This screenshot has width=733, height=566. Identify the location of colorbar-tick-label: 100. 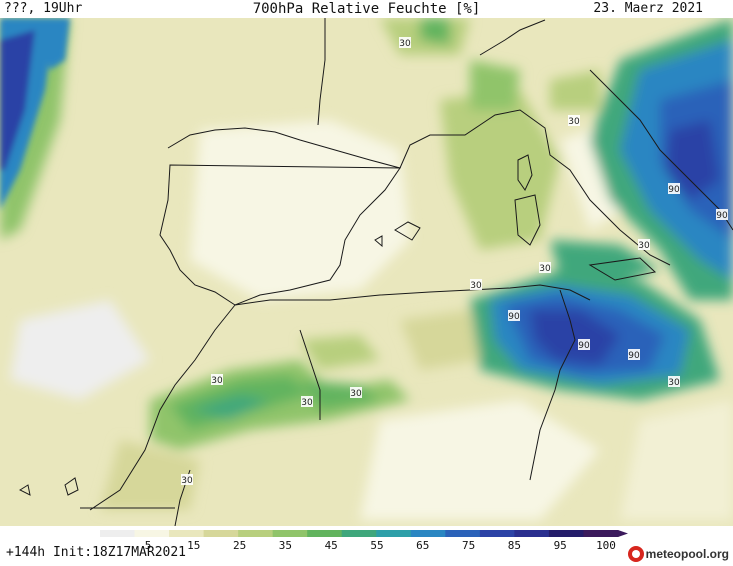
(606, 545).